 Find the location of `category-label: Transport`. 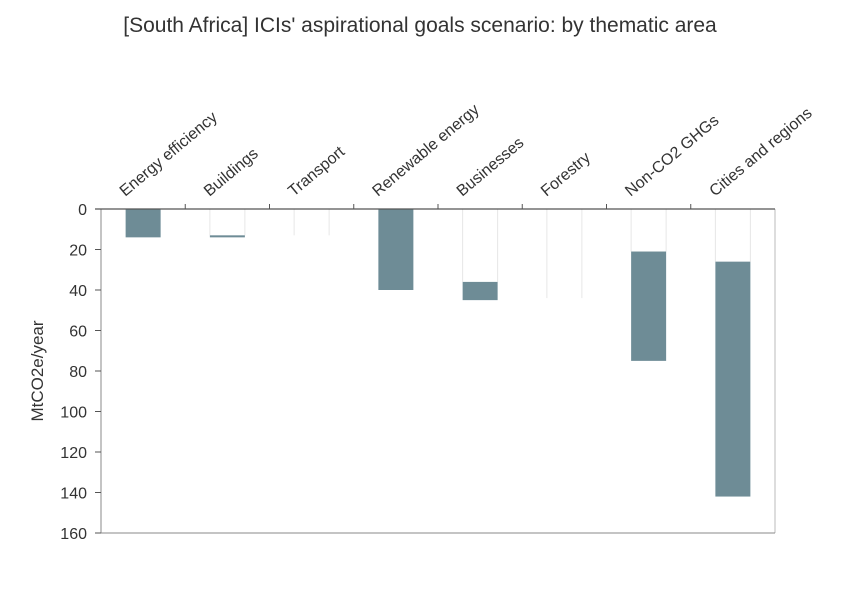

category-label: Transport is located at coordinates (316, 171).